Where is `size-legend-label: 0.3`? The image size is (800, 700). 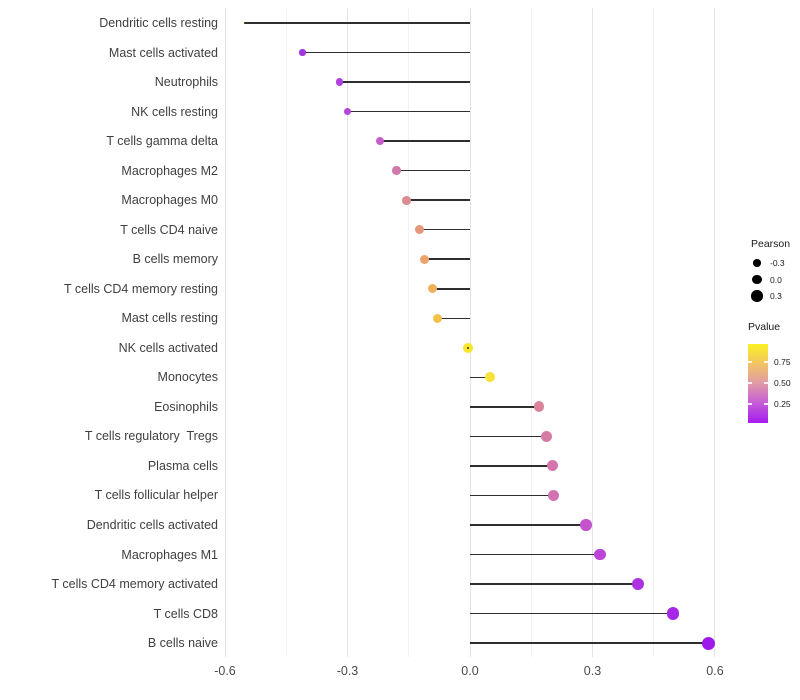
size-legend-label: 0.3 is located at coordinates (776, 296).